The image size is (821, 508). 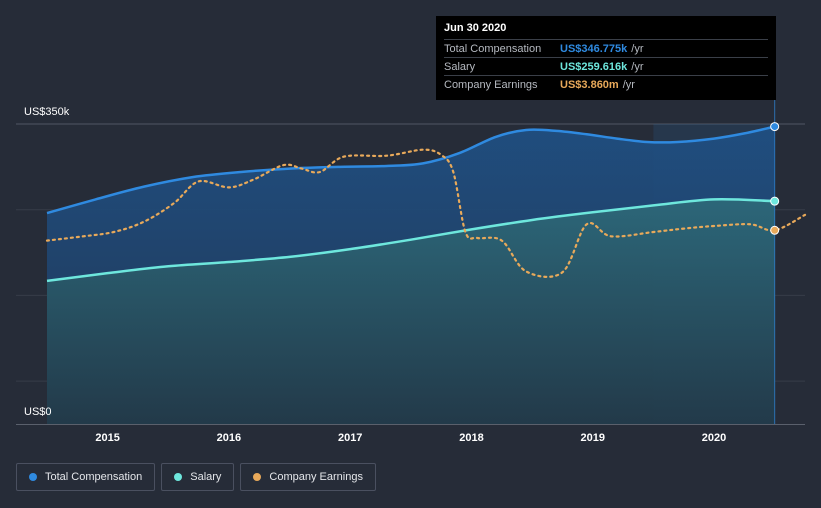 What do you see at coordinates (593, 438) in the screenshot?
I see `x-tick-label-2019: 2019` at bounding box center [593, 438].